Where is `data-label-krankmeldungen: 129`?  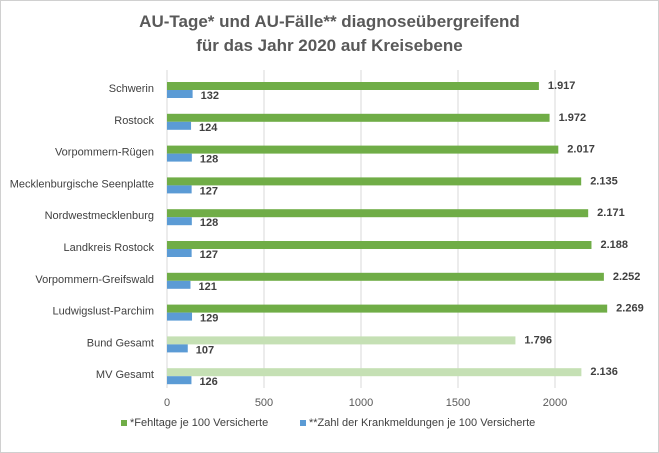 data-label-krankmeldungen: 129 is located at coordinates (209, 319).